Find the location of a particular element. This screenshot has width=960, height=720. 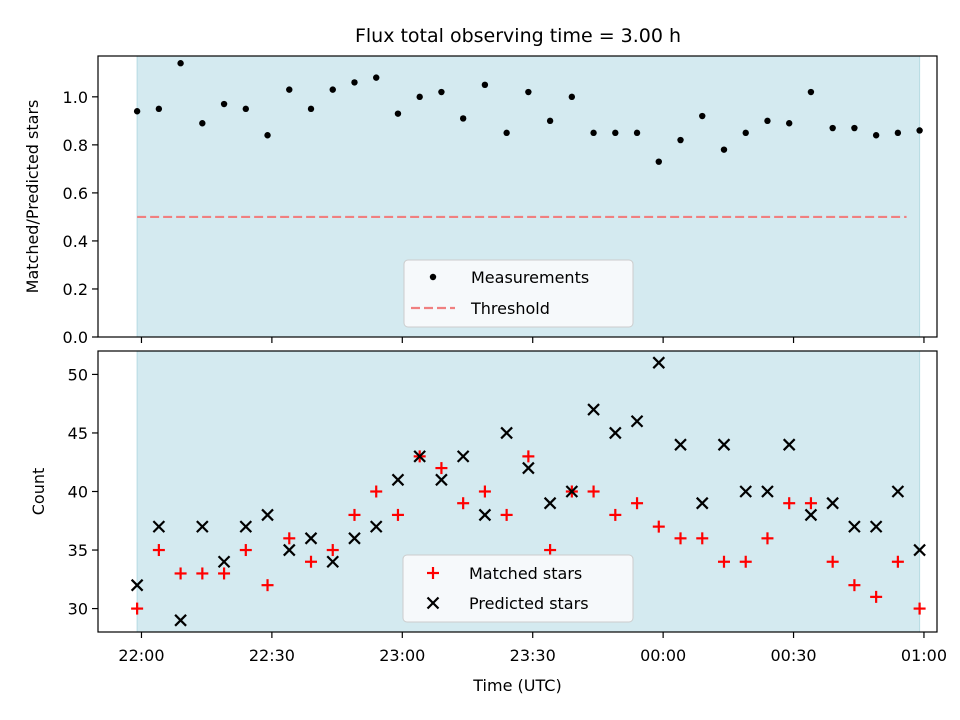

legend-predicted-marker is located at coordinates (433, 603).